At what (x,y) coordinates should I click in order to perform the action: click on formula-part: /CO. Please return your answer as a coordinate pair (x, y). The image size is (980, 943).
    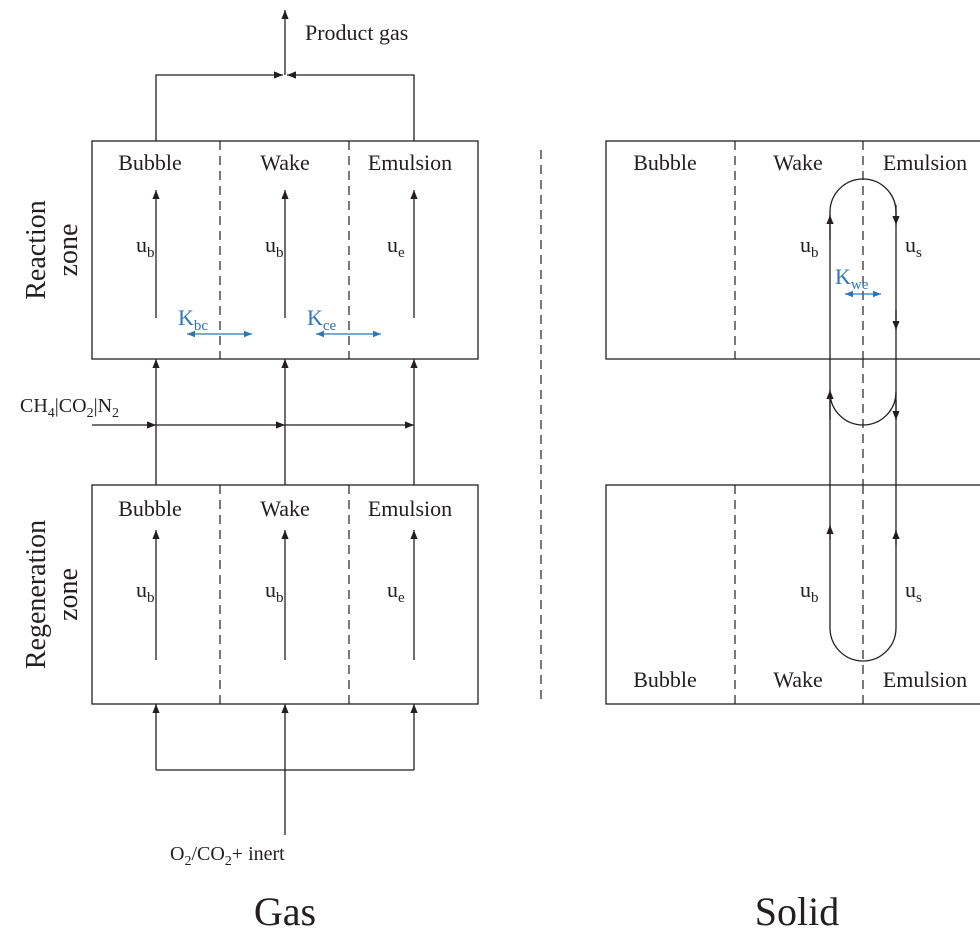
    Looking at the image, I should click on (207, 854).